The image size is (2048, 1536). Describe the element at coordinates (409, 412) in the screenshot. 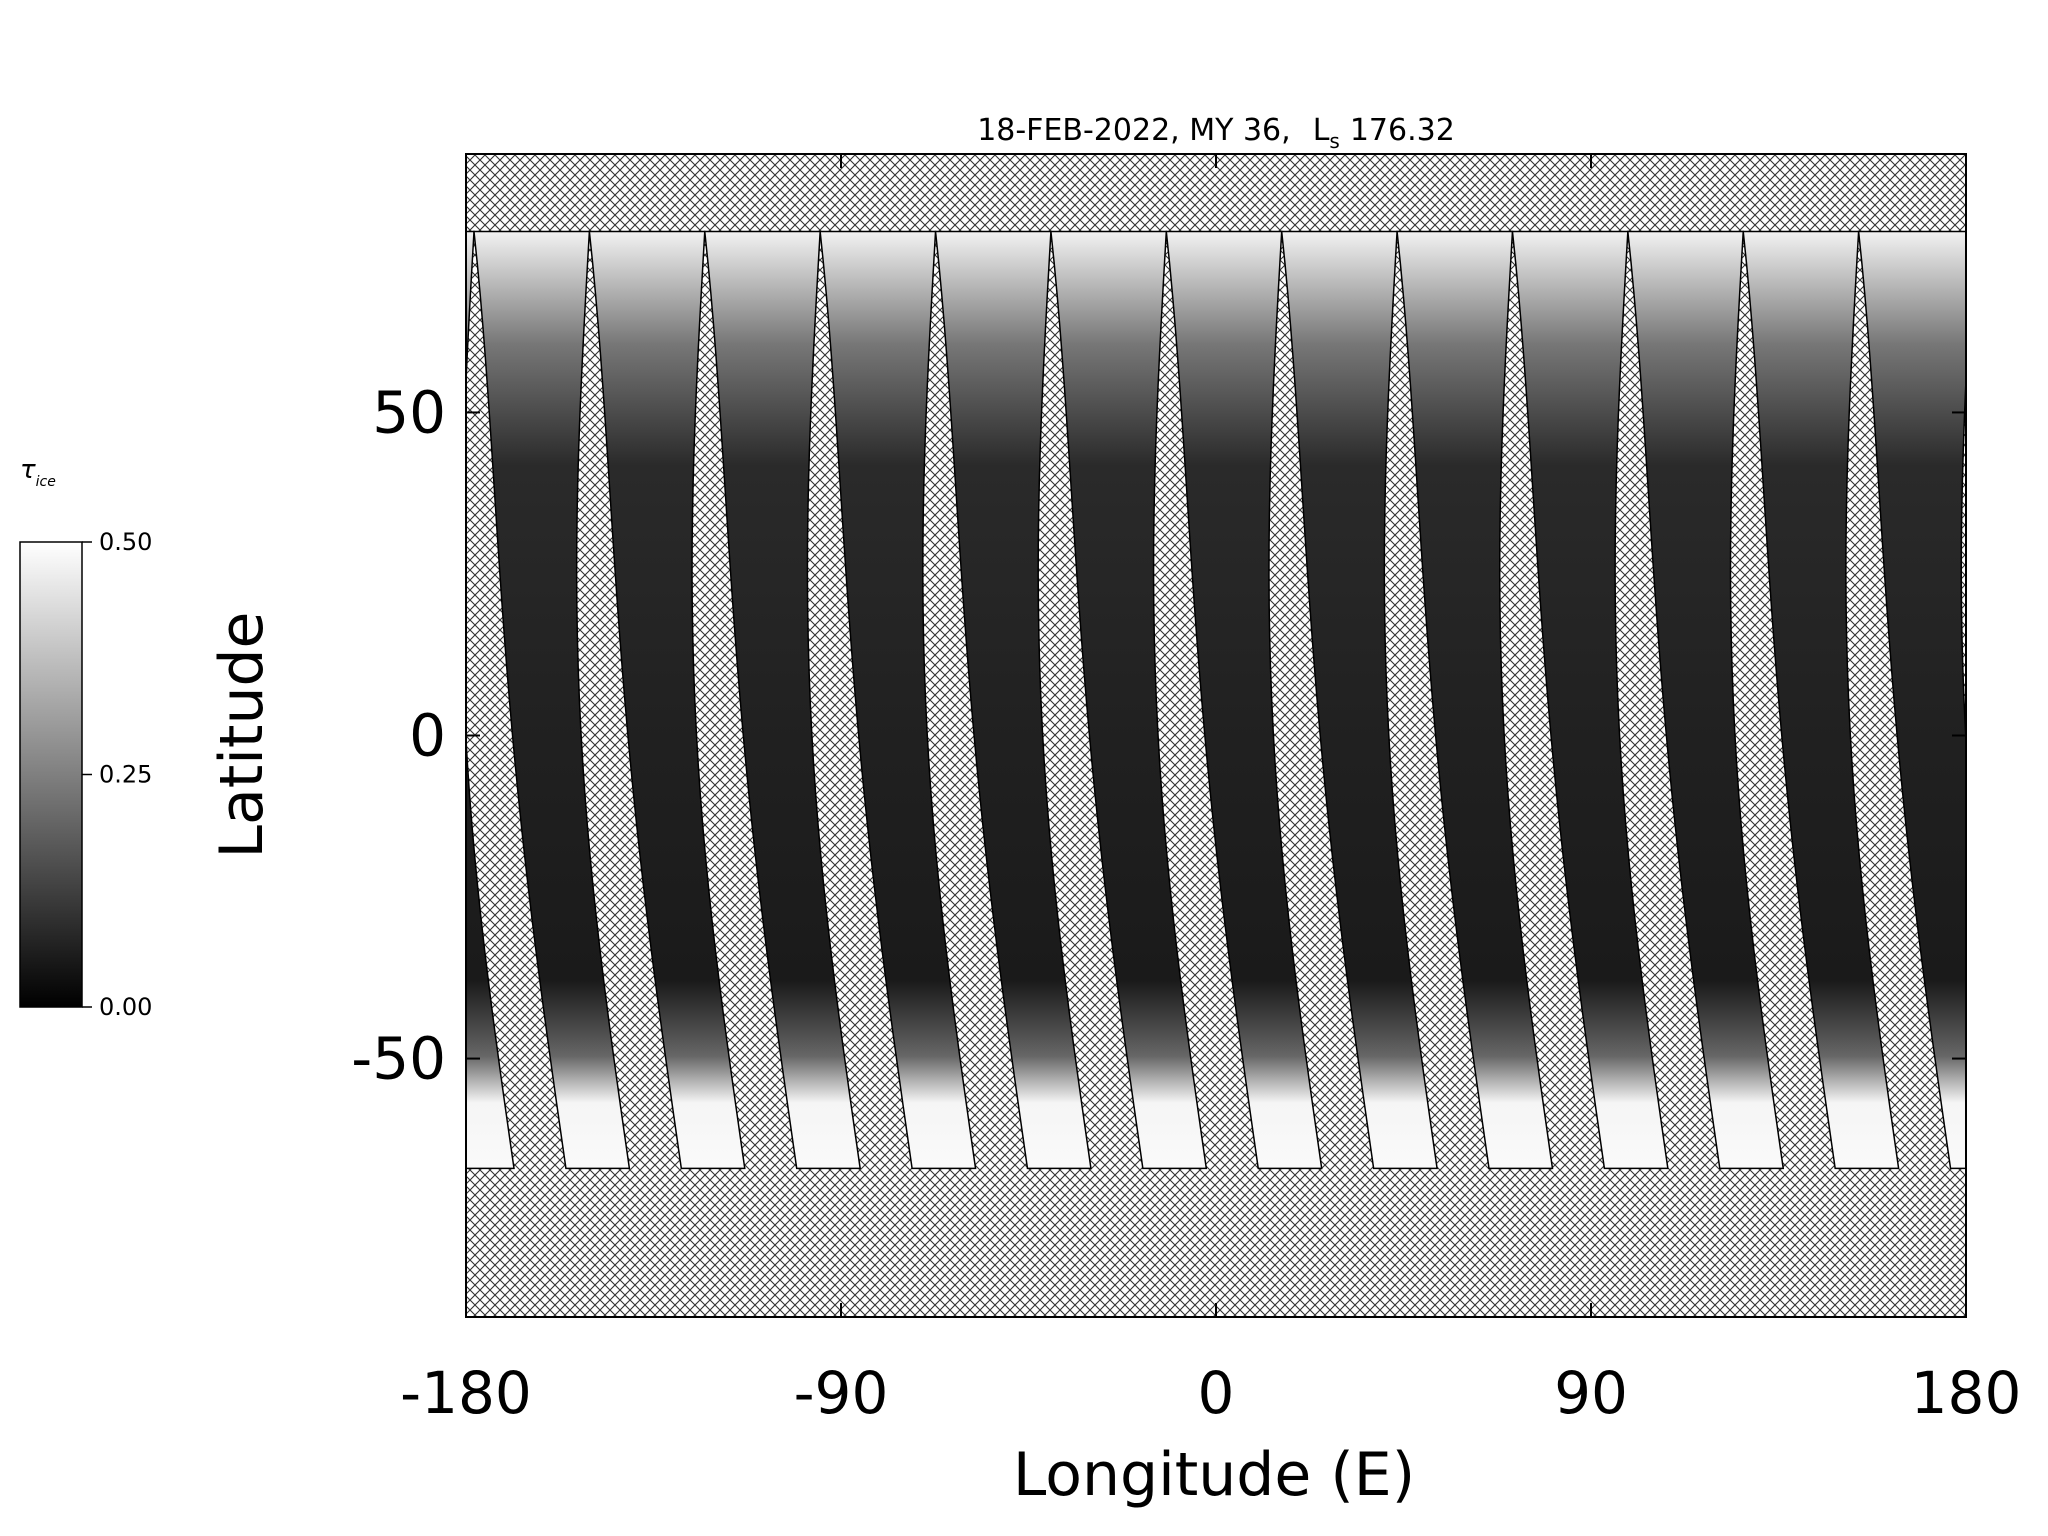

I see `y-tick-label: 50` at that location.